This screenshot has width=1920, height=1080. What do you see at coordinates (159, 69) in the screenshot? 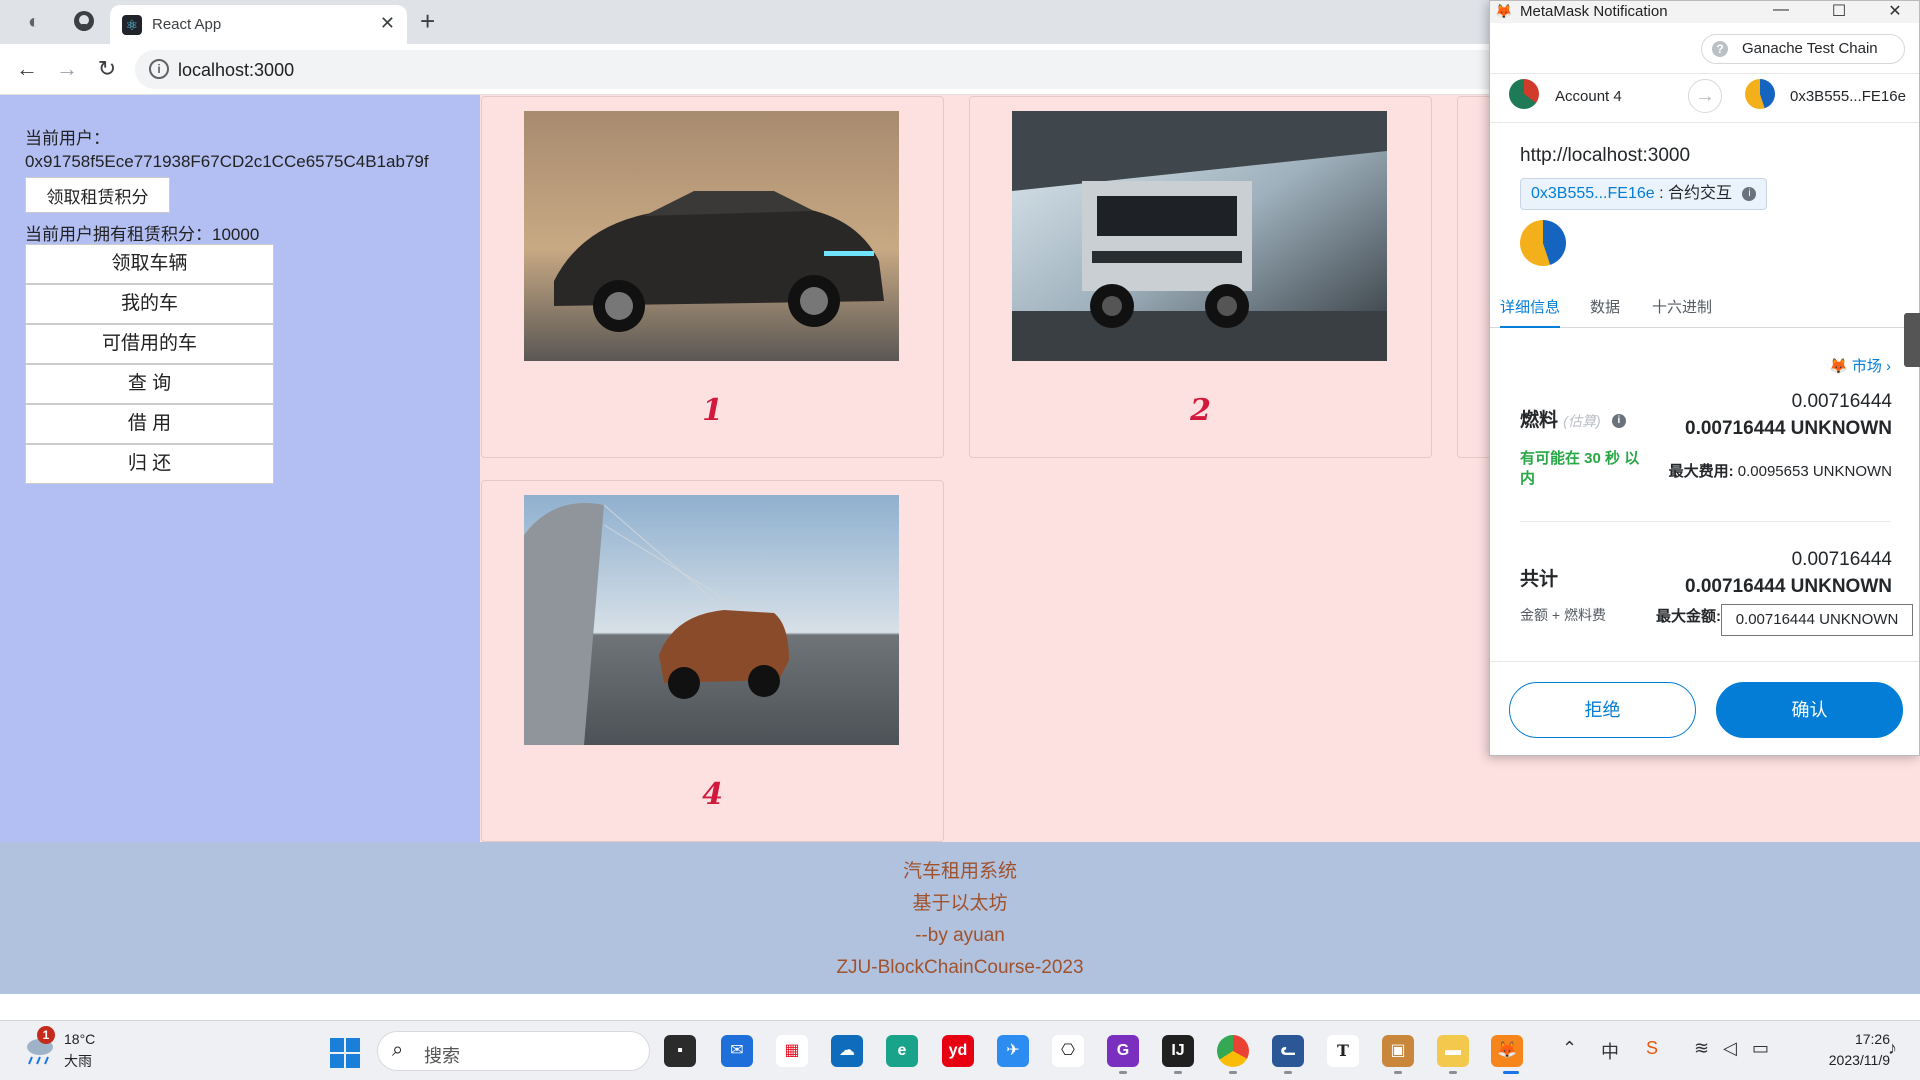
I see `site-info-icon: i` at bounding box center [159, 69].